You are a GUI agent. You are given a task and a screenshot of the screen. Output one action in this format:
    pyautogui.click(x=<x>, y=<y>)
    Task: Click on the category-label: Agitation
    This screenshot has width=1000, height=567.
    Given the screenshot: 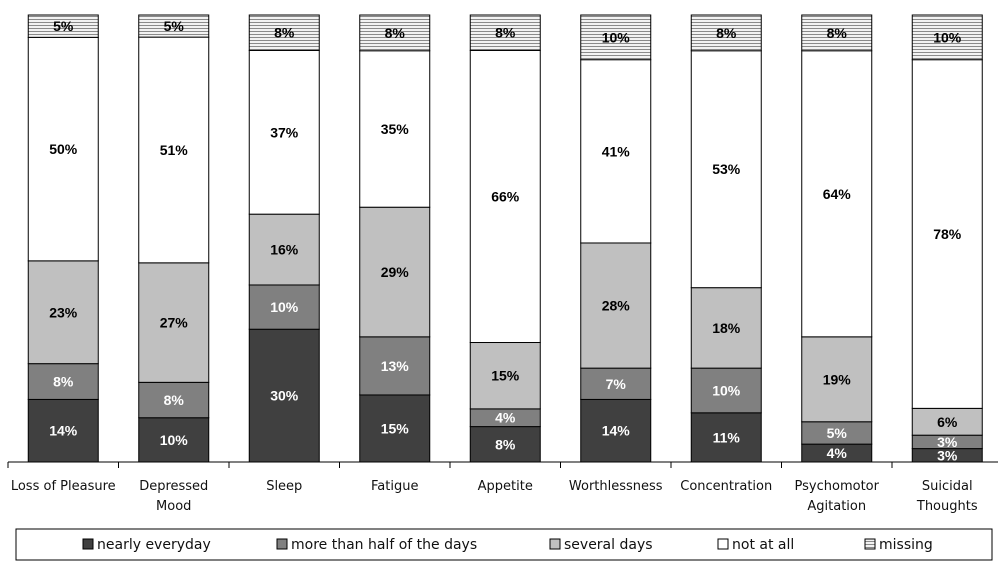 What is the action you would take?
    pyautogui.click(x=836, y=506)
    